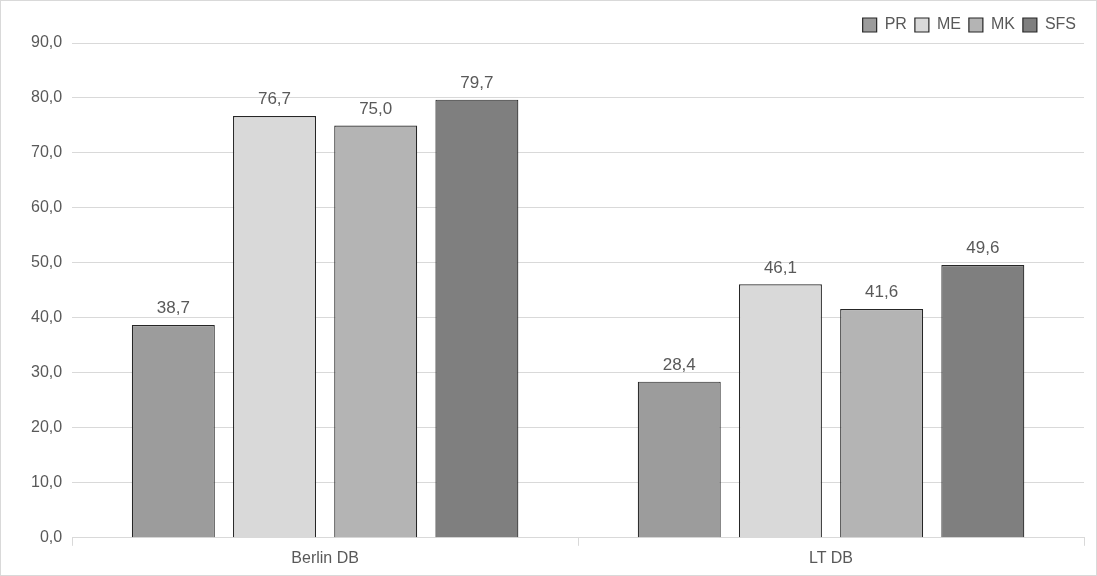 The height and width of the screenshot is (576, 1097). I want to click on y-tick-label: 20,0, so click(47, 427).